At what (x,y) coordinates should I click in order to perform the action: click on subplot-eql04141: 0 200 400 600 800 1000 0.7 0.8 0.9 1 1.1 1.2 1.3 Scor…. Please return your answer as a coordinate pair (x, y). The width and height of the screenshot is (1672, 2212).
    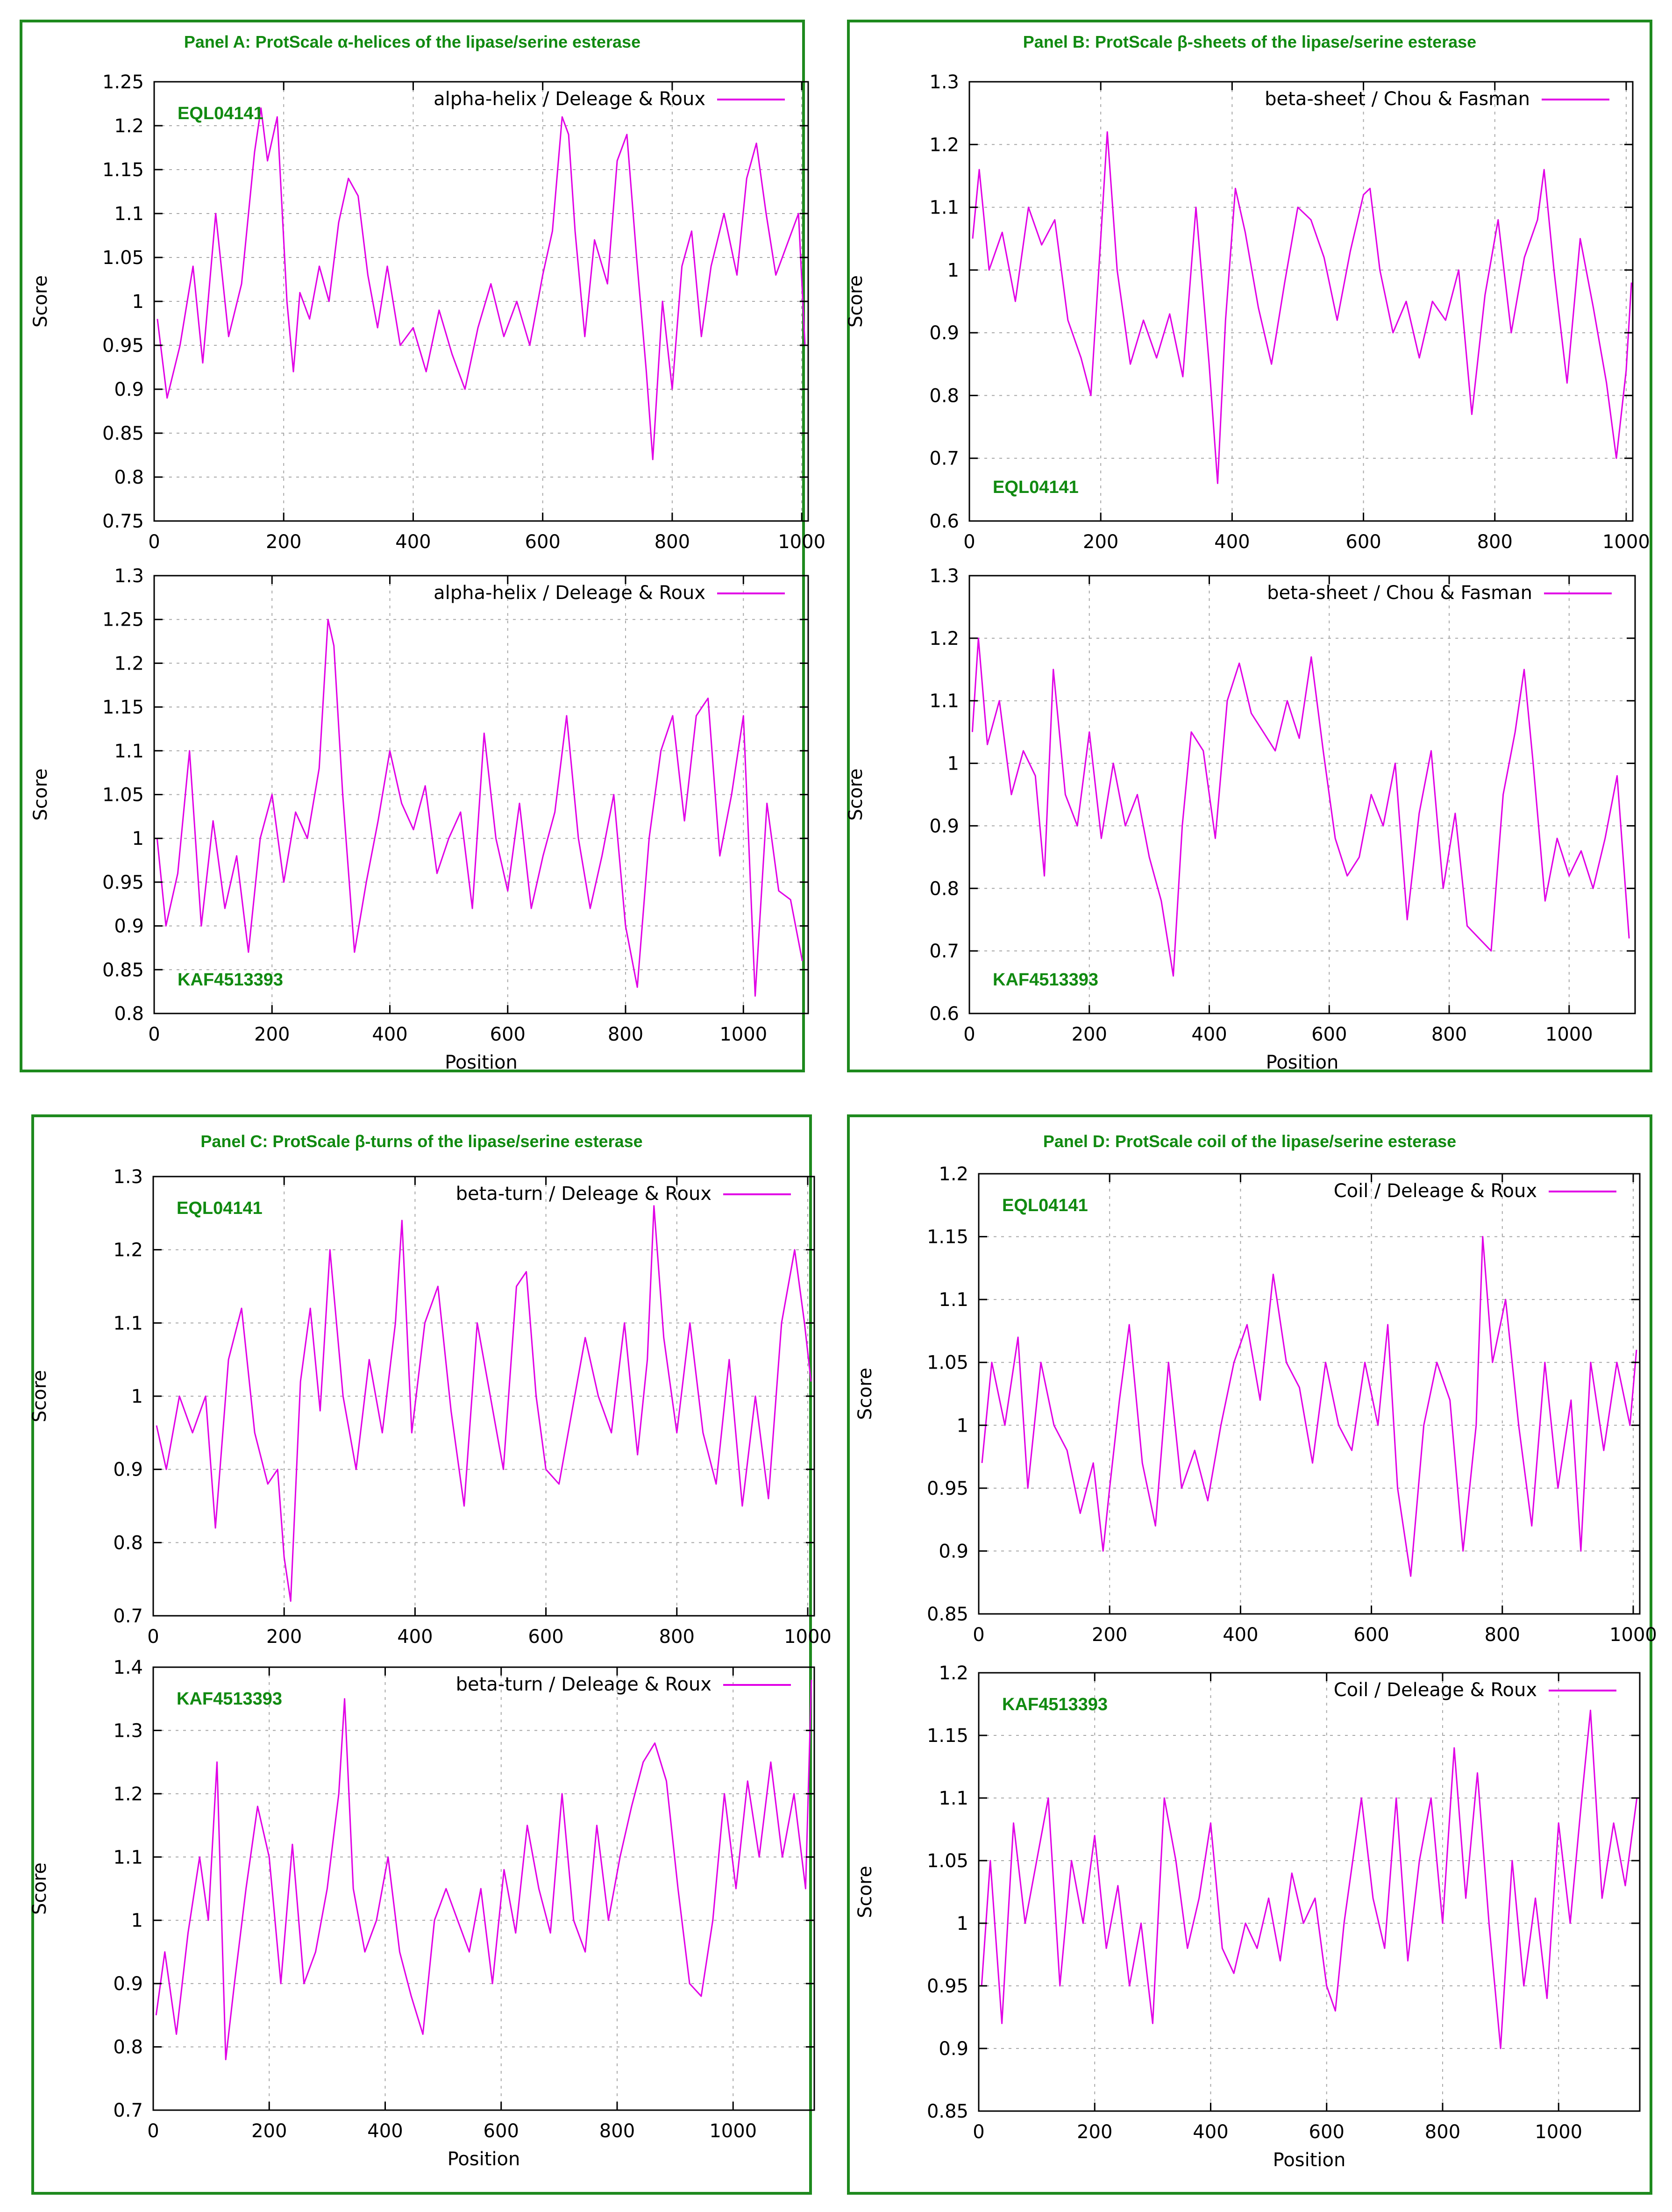
    Looking at the image, I should click on (430, 1407).